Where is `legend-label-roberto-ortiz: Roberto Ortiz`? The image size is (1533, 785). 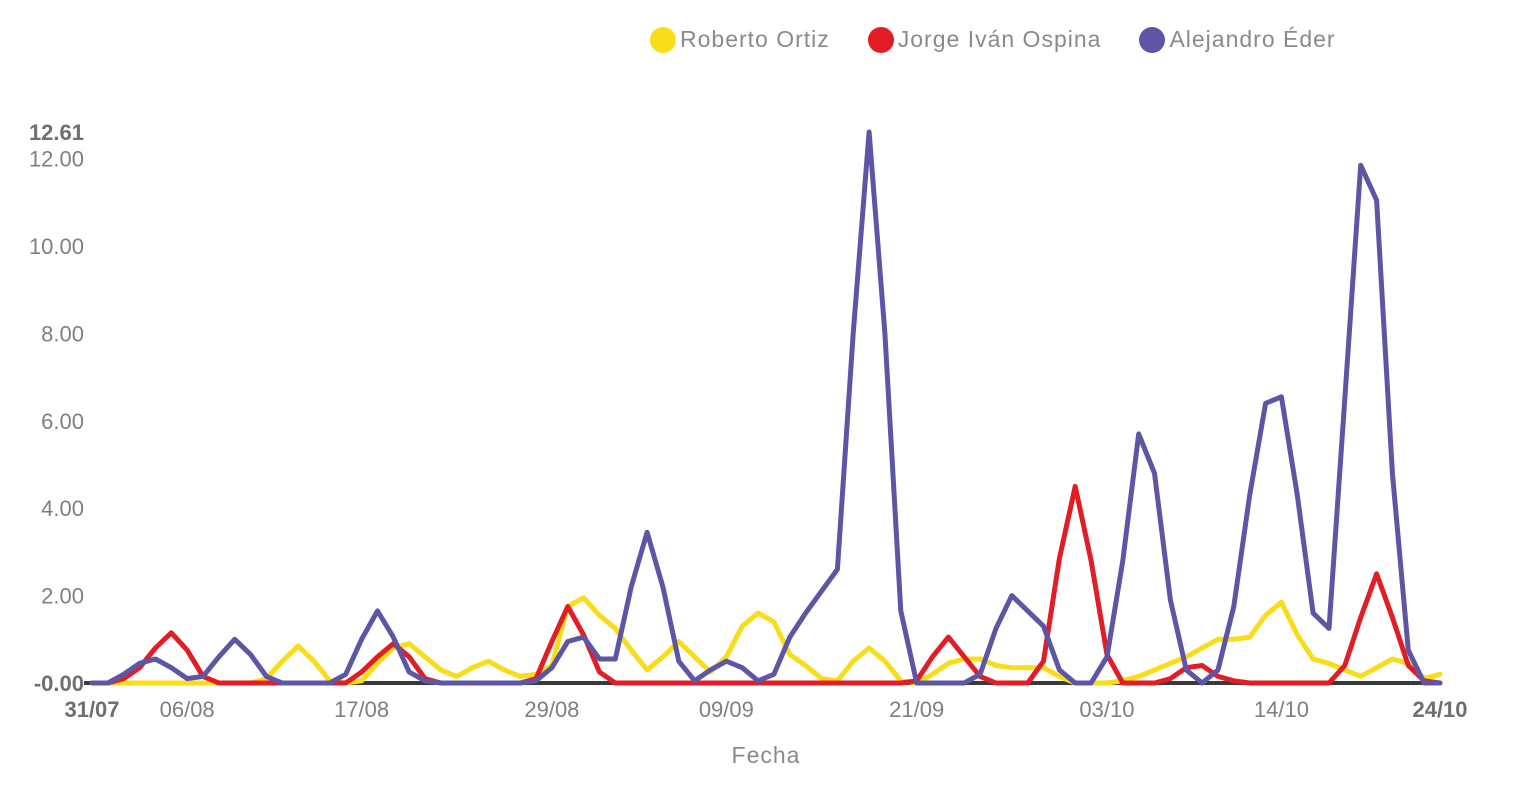
legend-label-roberto-ortiz: Roberto Ortiz is located at coordinates (755, 39).